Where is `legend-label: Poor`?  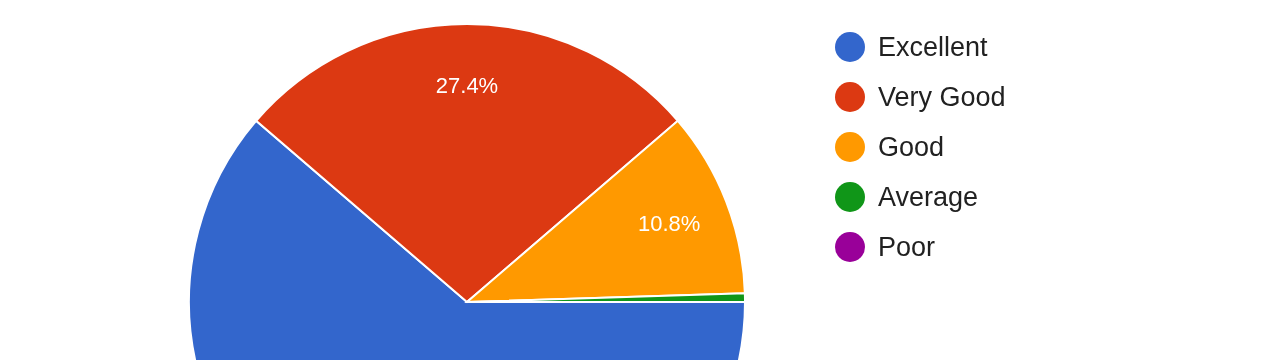 legend-label: Poor is located at coordinates (907, 247).